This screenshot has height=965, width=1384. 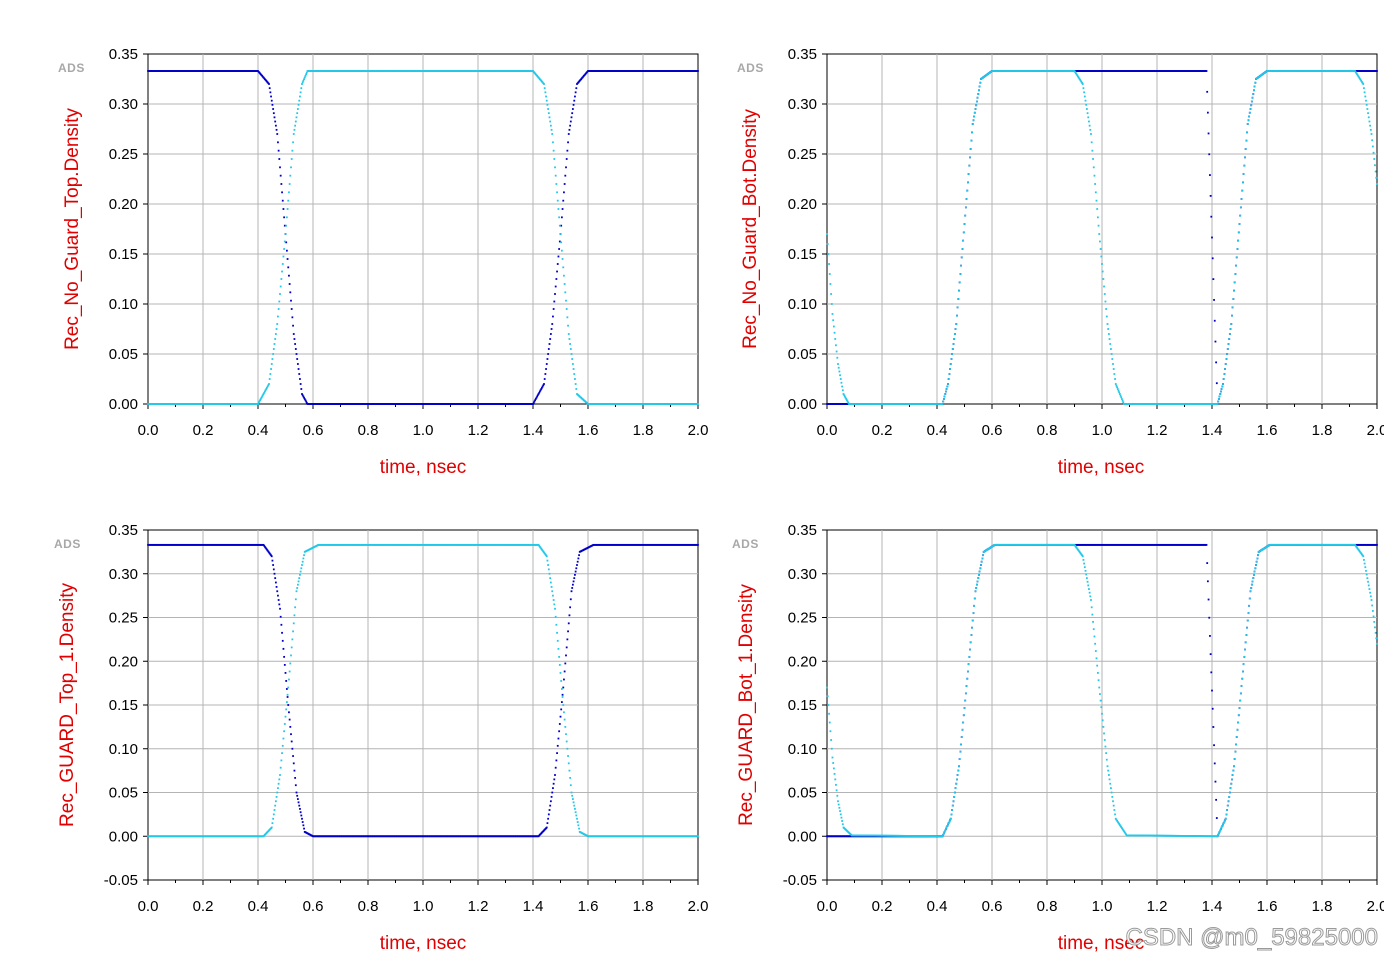 I want to click on y-tick-label: 0.20, so click(x=123, y=204).